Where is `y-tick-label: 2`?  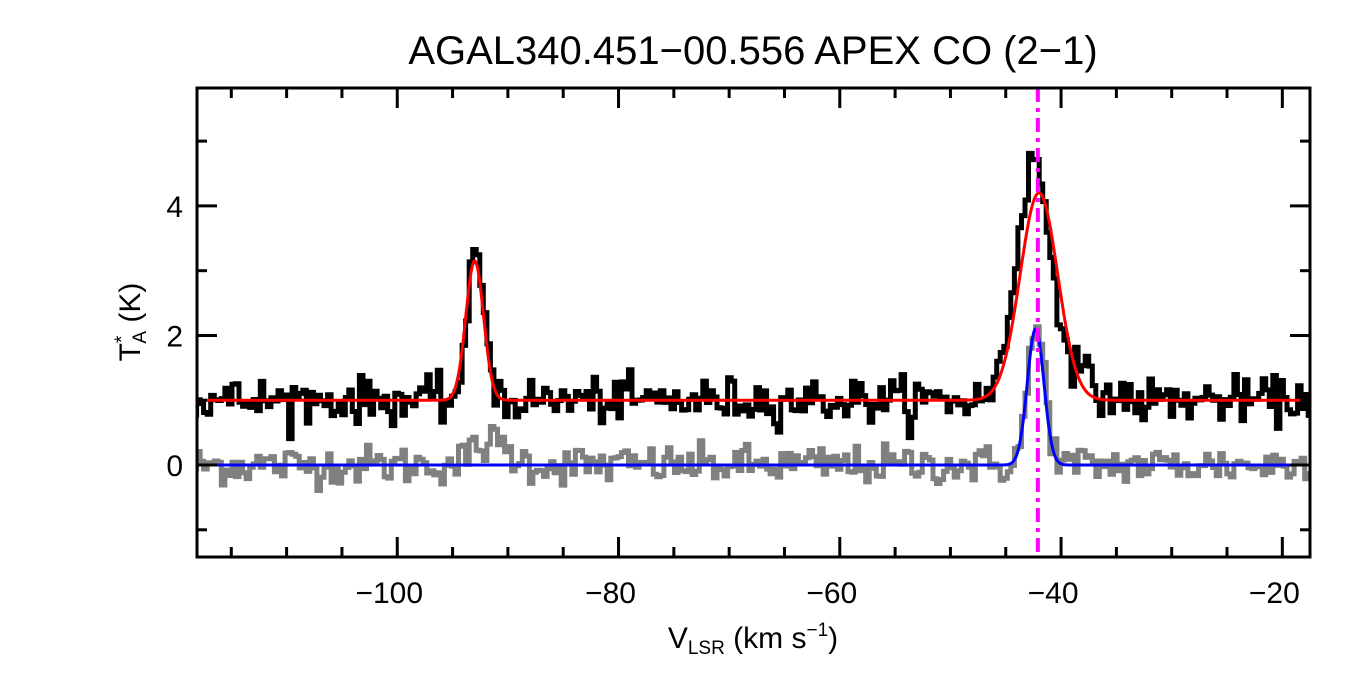 y-tick-label: 2 is located at coordinates (174, 336).